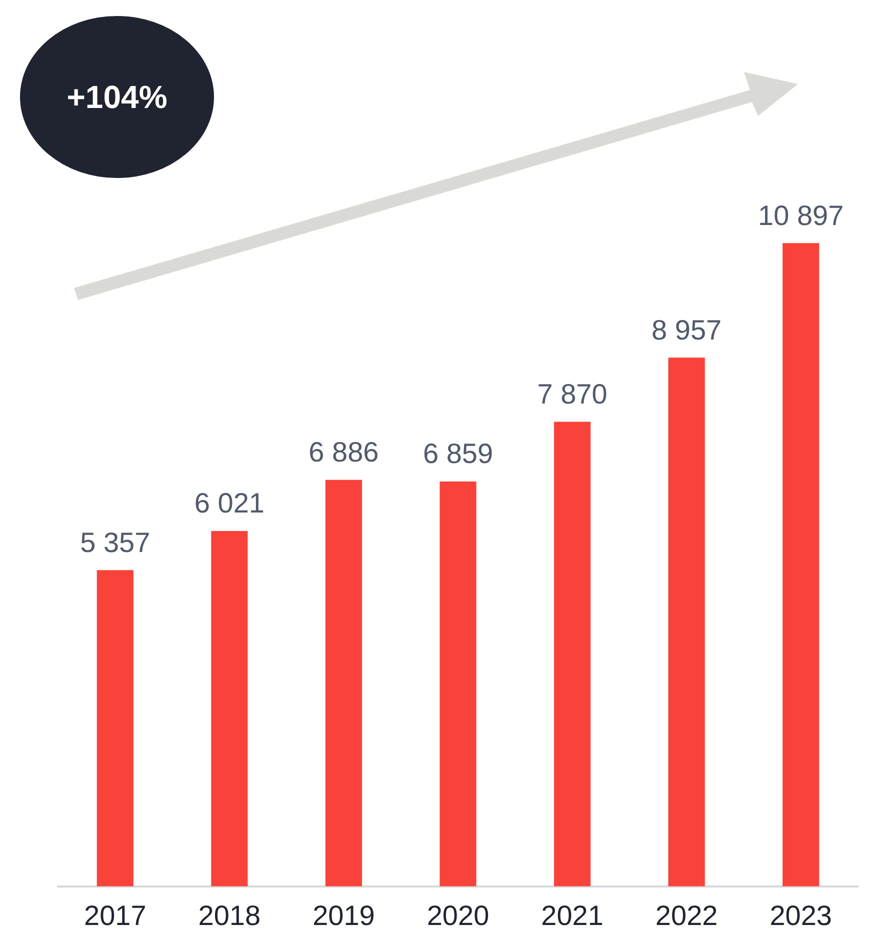 Image resolution: width=876 pixels, height=949 pixels. Describe the element at coordinates (343, 452) in the screenshot. I see `data-label: 6 886` at that location.